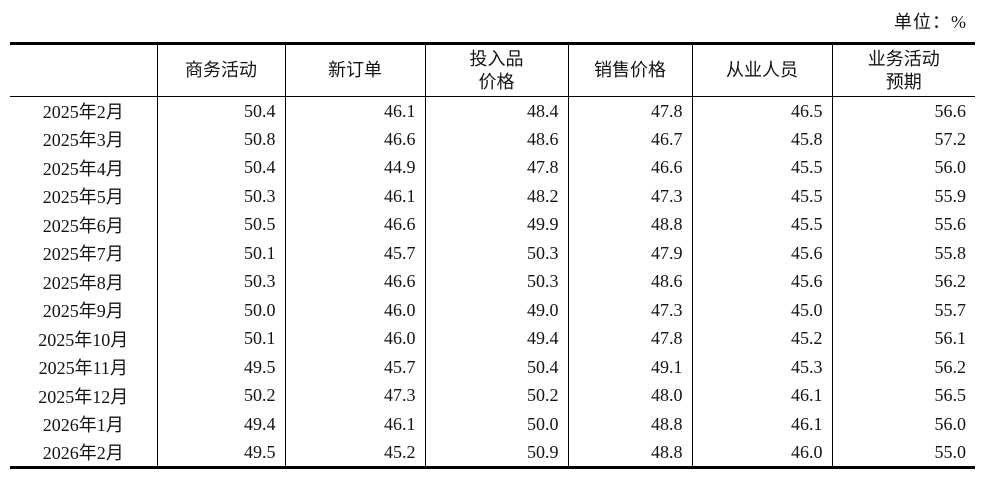  I want to click on value-cell: 45.3, so click(761, 367).